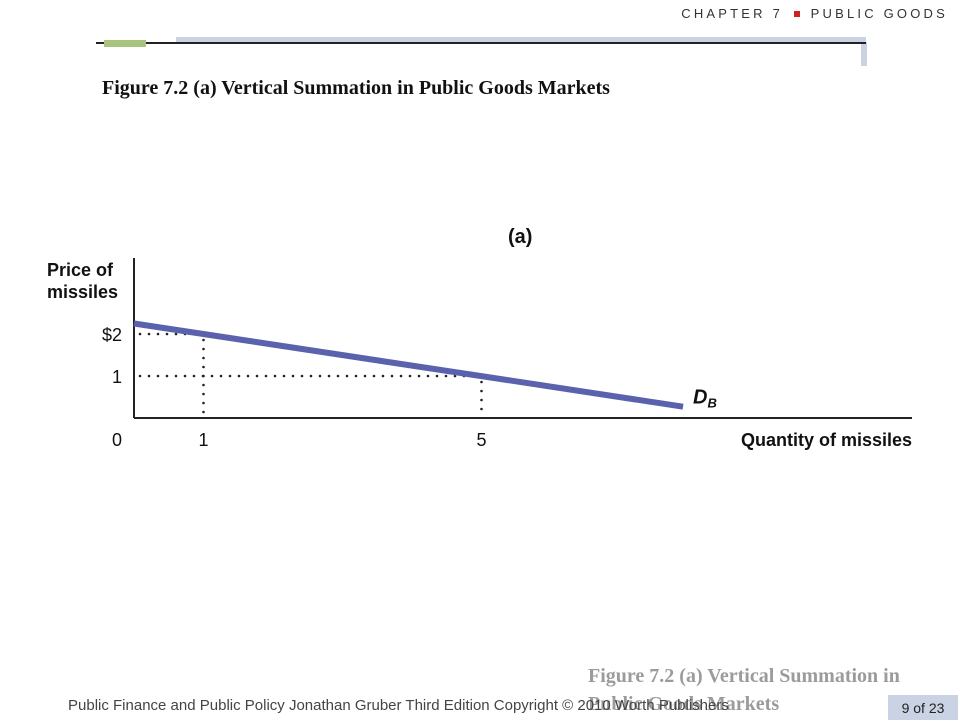 Image resolution: width=960 pixels, height=721 pixels. Describe the element at coordinates (520, 237) in the screenshot. I see `panel-label: (a)` at that location.